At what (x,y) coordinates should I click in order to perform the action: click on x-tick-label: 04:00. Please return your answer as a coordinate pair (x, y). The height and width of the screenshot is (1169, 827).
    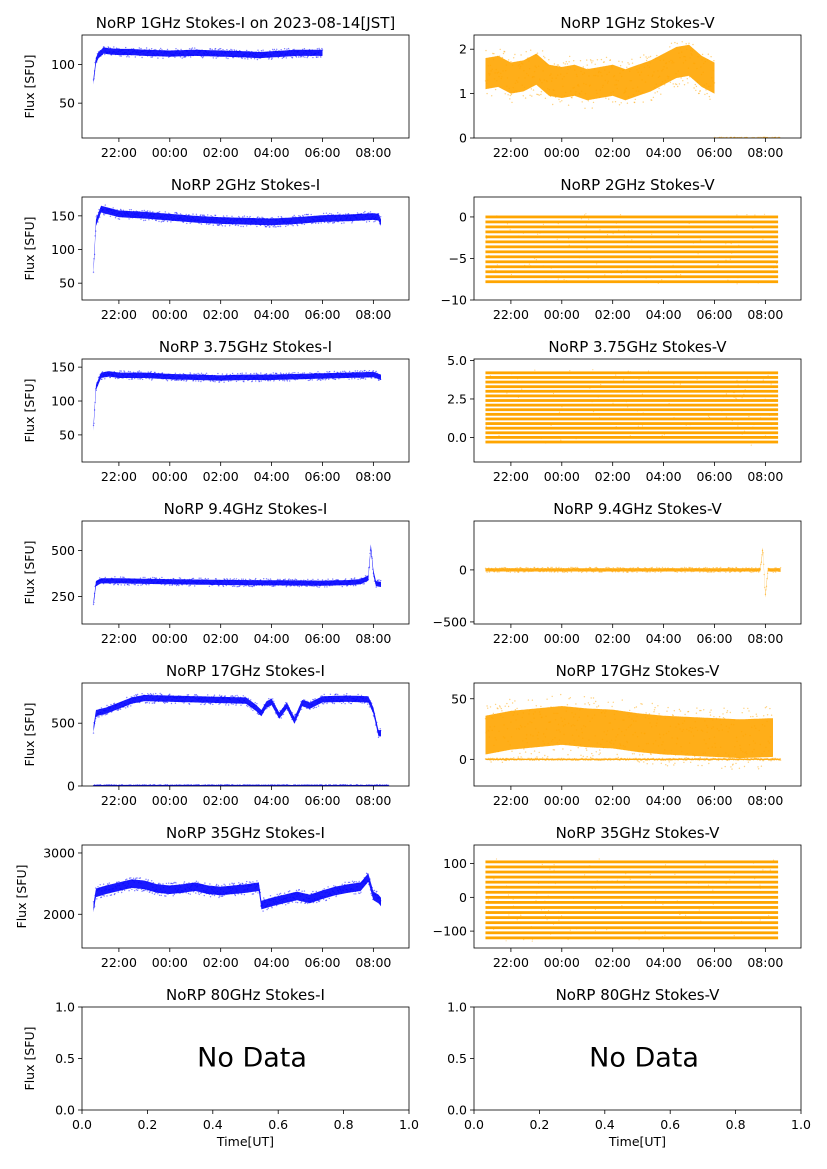
    Looking at the image, I should click on (664, 152).